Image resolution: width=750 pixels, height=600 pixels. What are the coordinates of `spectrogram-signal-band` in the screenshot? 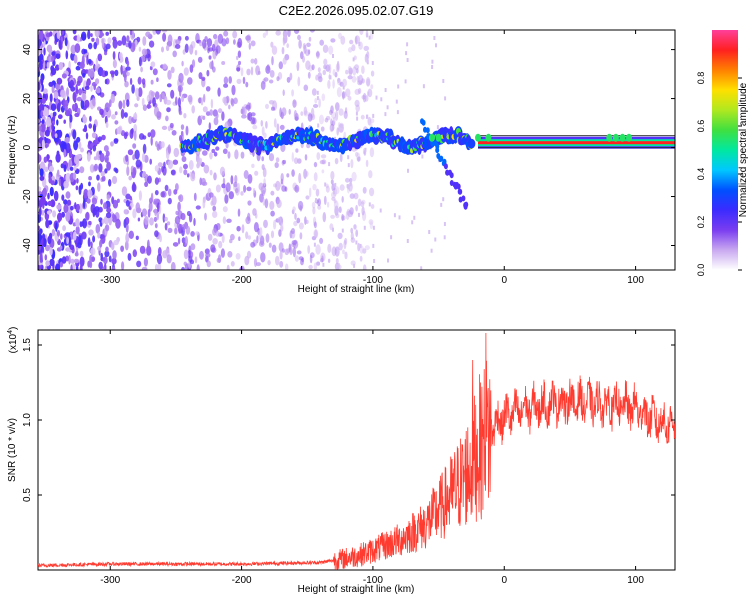 It's located at (427, 164).